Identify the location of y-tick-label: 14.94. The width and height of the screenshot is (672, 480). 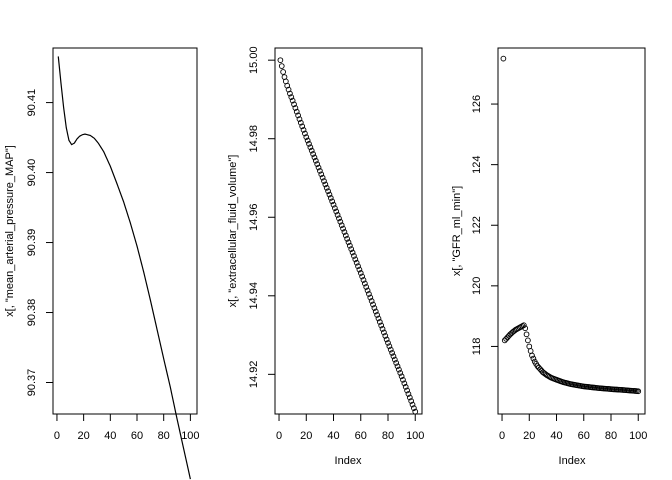
(254, 296).